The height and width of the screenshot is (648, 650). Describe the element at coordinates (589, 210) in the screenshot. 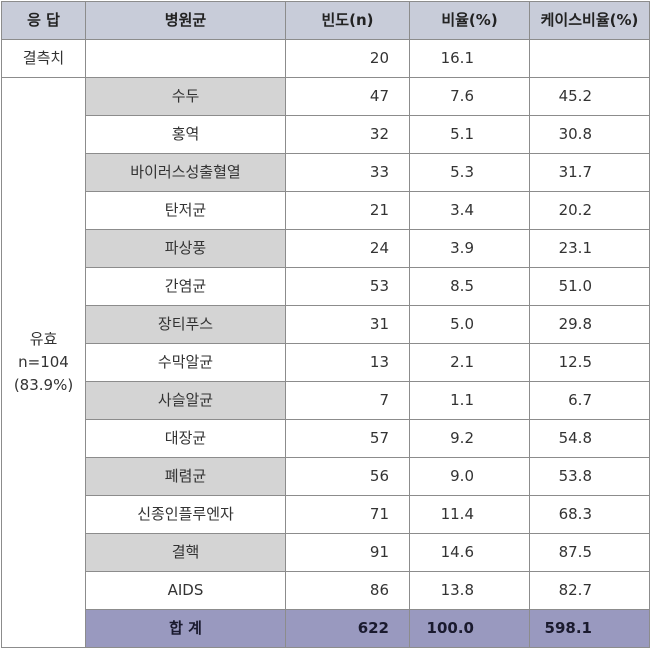

I see `row-case-ratio: 20.2` at that location.